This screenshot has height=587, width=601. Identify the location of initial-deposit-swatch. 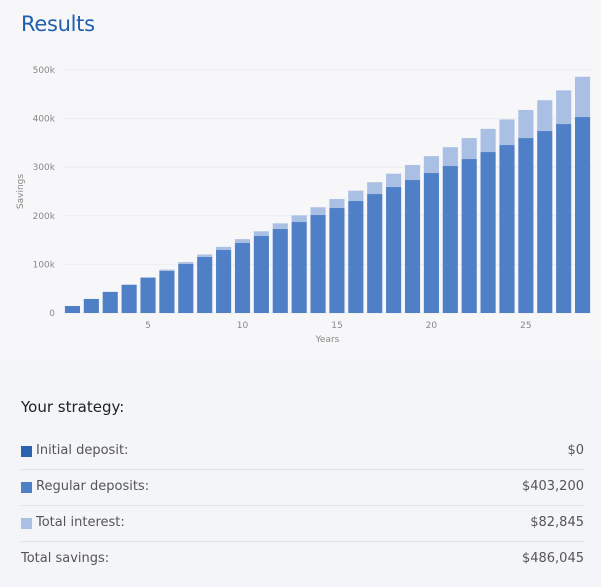
(26, 451).